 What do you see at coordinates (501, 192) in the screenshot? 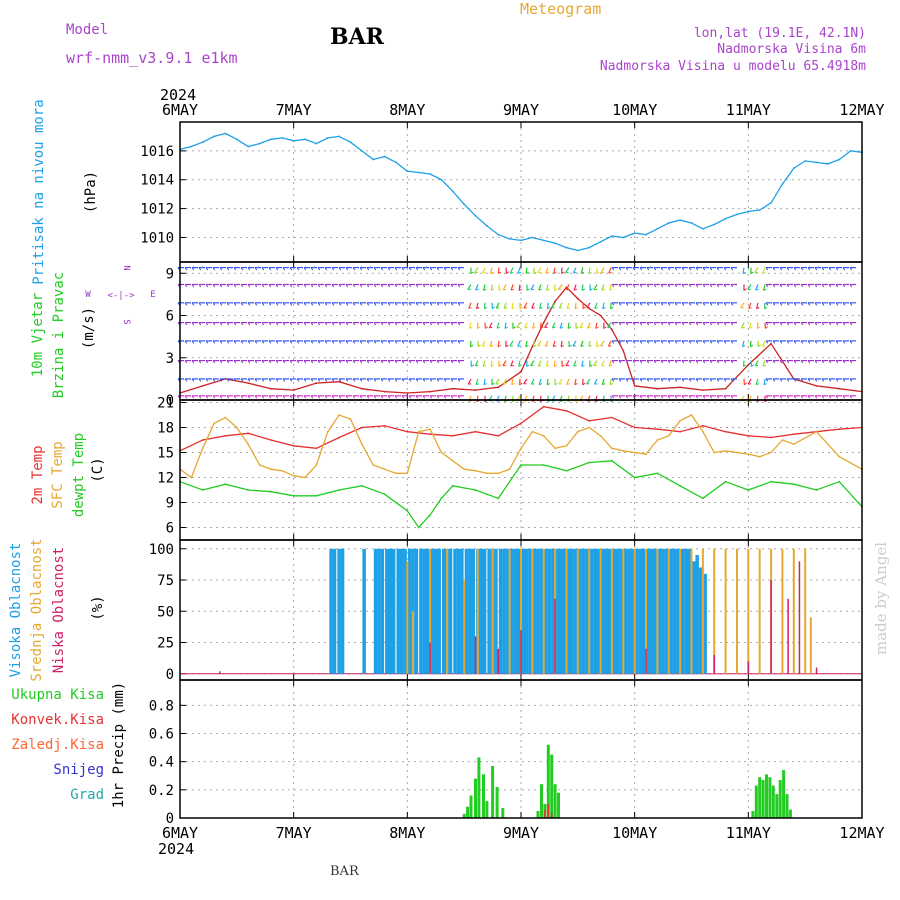
I see `pressure-panel: 1010 1012 1014 1016` at bounding box center [501, 192].